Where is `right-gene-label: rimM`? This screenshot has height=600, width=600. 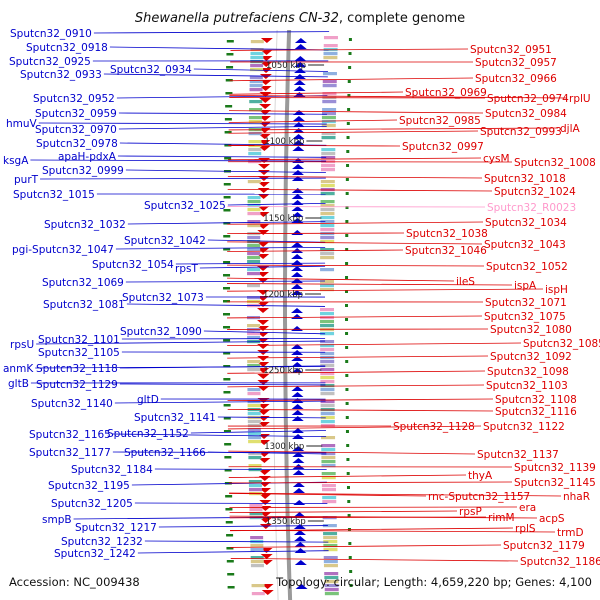
right-gene-label: rimM is located at coordinates (501, 518).